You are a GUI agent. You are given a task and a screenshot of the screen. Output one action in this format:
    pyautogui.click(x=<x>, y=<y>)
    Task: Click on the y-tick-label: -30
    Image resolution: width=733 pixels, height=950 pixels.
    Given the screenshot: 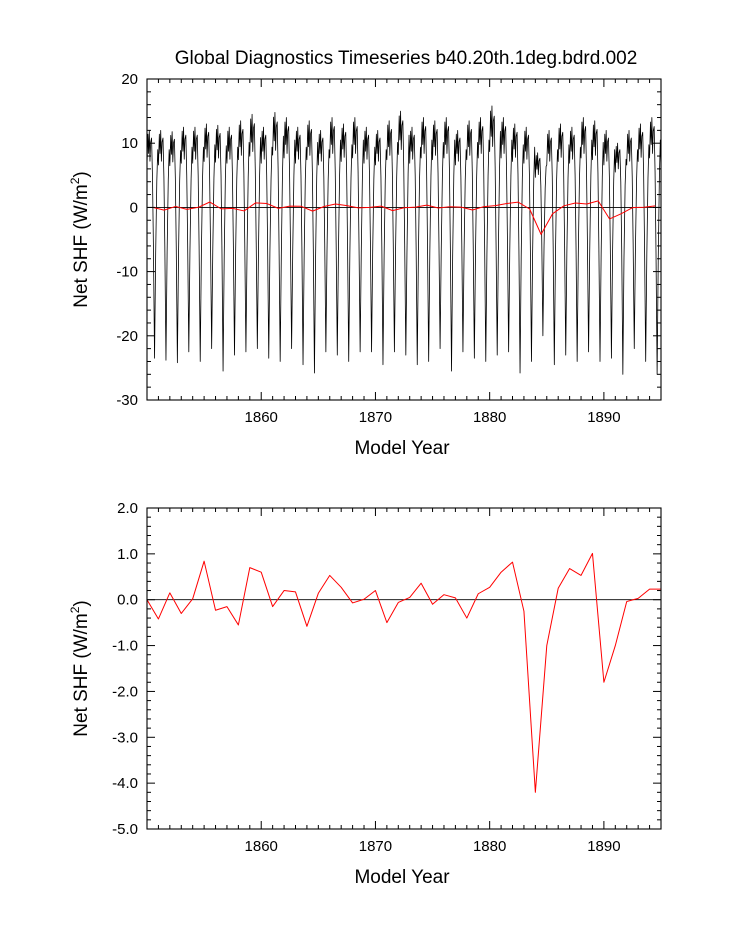 What is the action you would take?
    pyautogui.click(x=127, y=400)
    